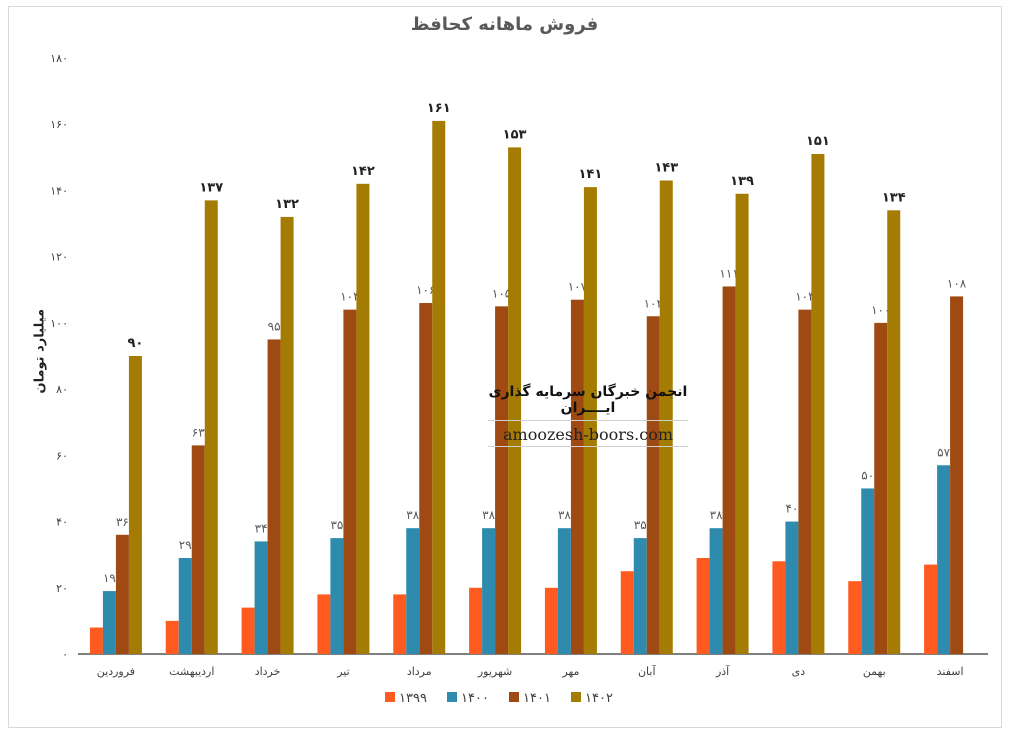 This screenshot has height=737, width=1009. Describe the element at coordinates (116, 671) in the screenshot. I see `x-tick-label: فروردین` at that location.